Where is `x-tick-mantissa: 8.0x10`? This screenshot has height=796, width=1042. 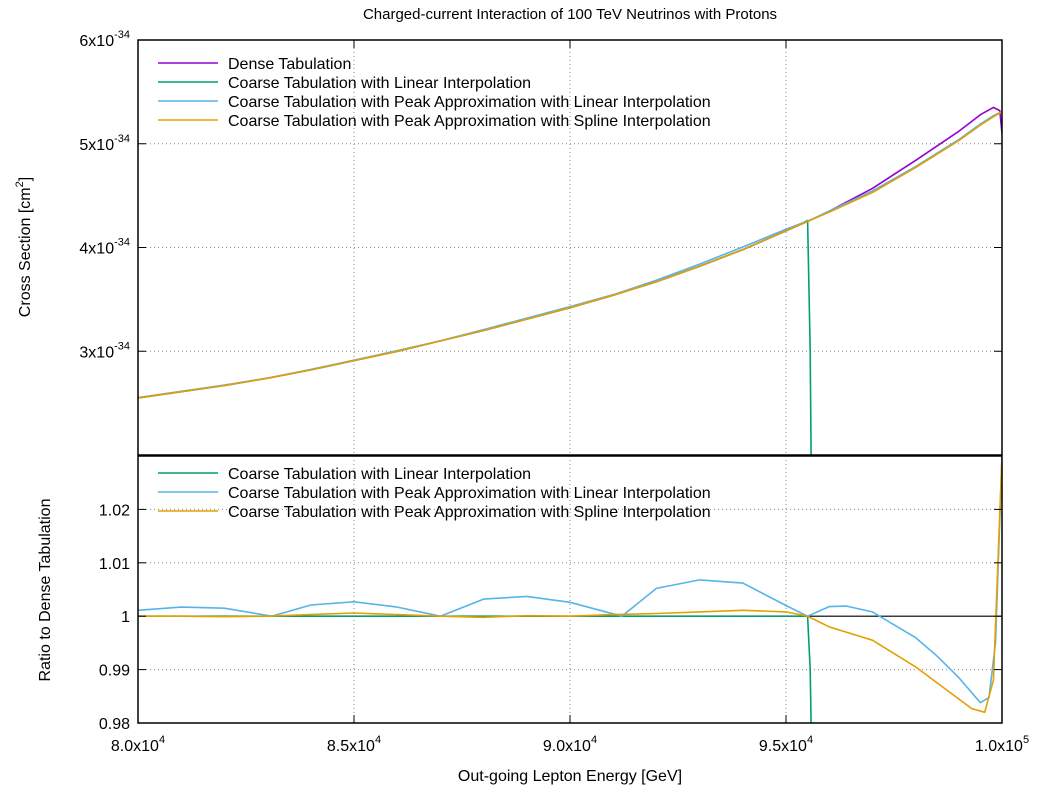
x-tick-mantissa: 8.0x10 is located at coordinates (135, 746).